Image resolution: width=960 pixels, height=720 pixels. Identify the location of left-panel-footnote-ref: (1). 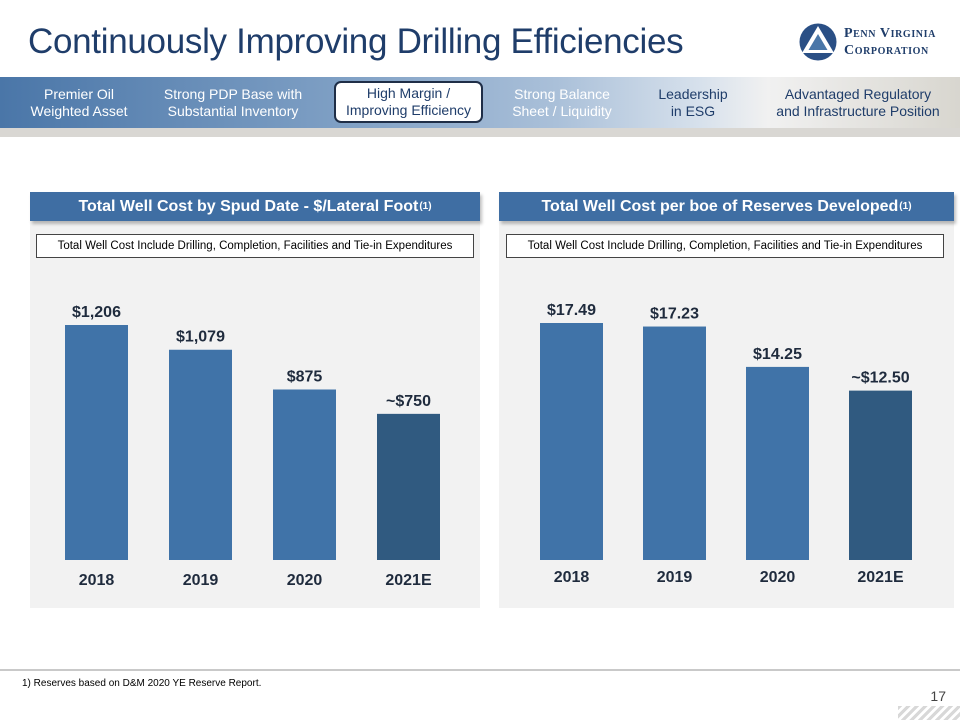
(425, 206).